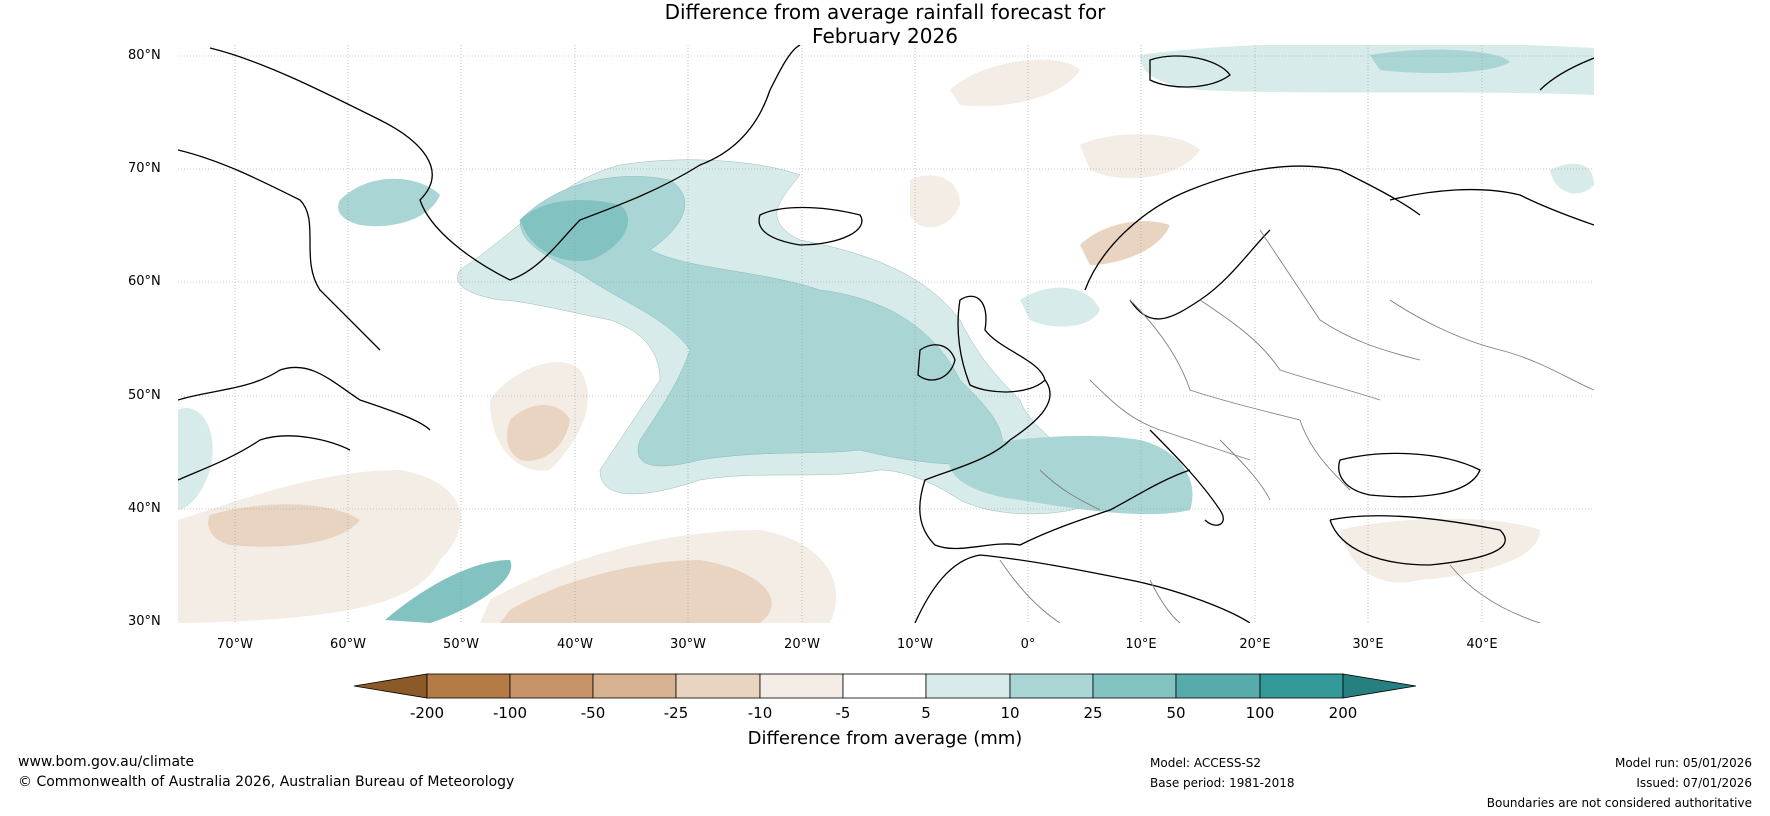 This screenshot has width=1770, height=816. What do you see at coordinates (760, 713) in the screenshot?
I see `colorbar-tick-label: -10` at bounding box center [760, 713].